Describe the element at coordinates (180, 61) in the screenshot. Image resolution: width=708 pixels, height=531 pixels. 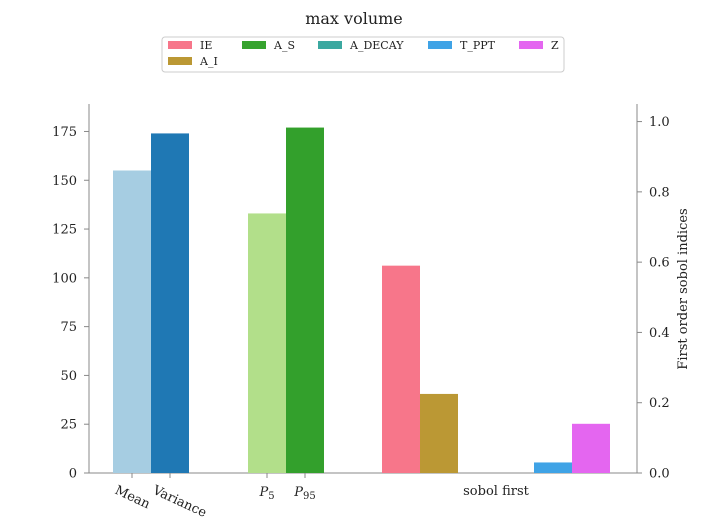
I see `legend-swatch-a-i` at that location.